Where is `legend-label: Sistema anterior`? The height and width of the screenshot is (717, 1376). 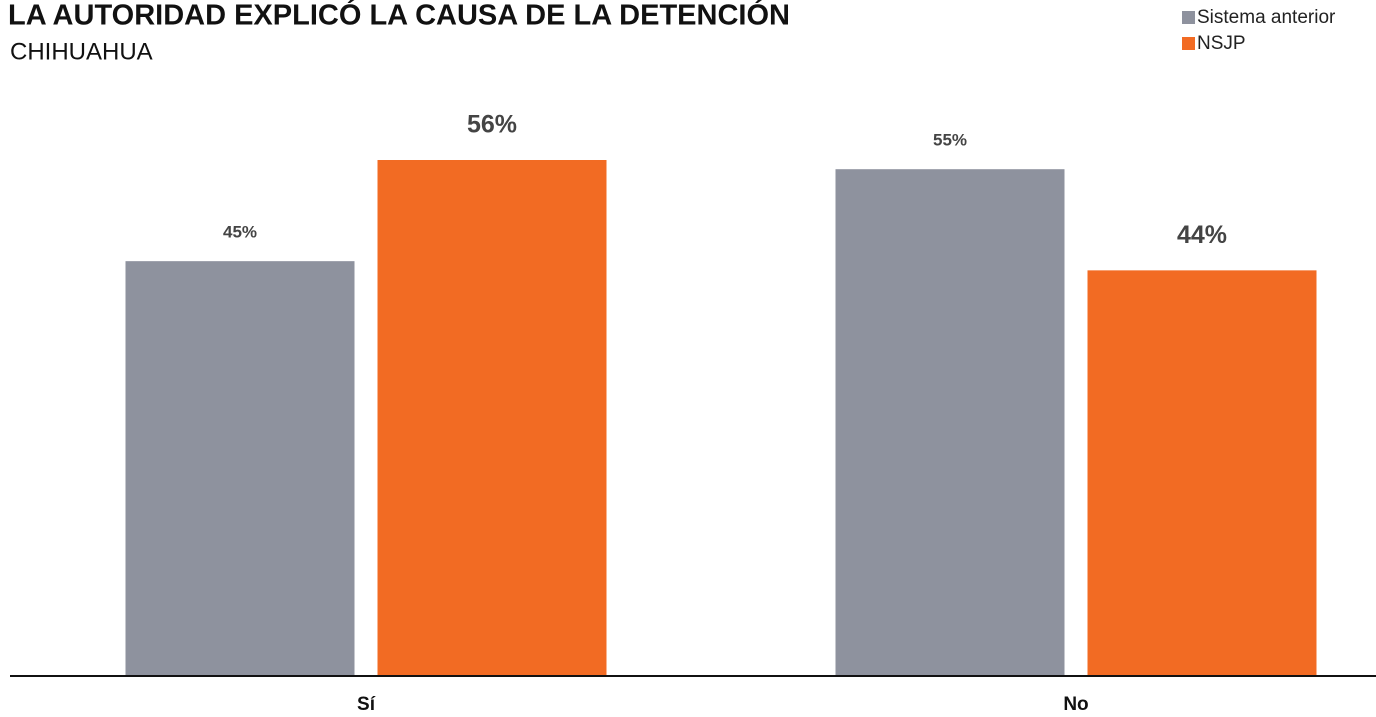 legend-label: Sistema anterior is located at coordinates (1266, 17).